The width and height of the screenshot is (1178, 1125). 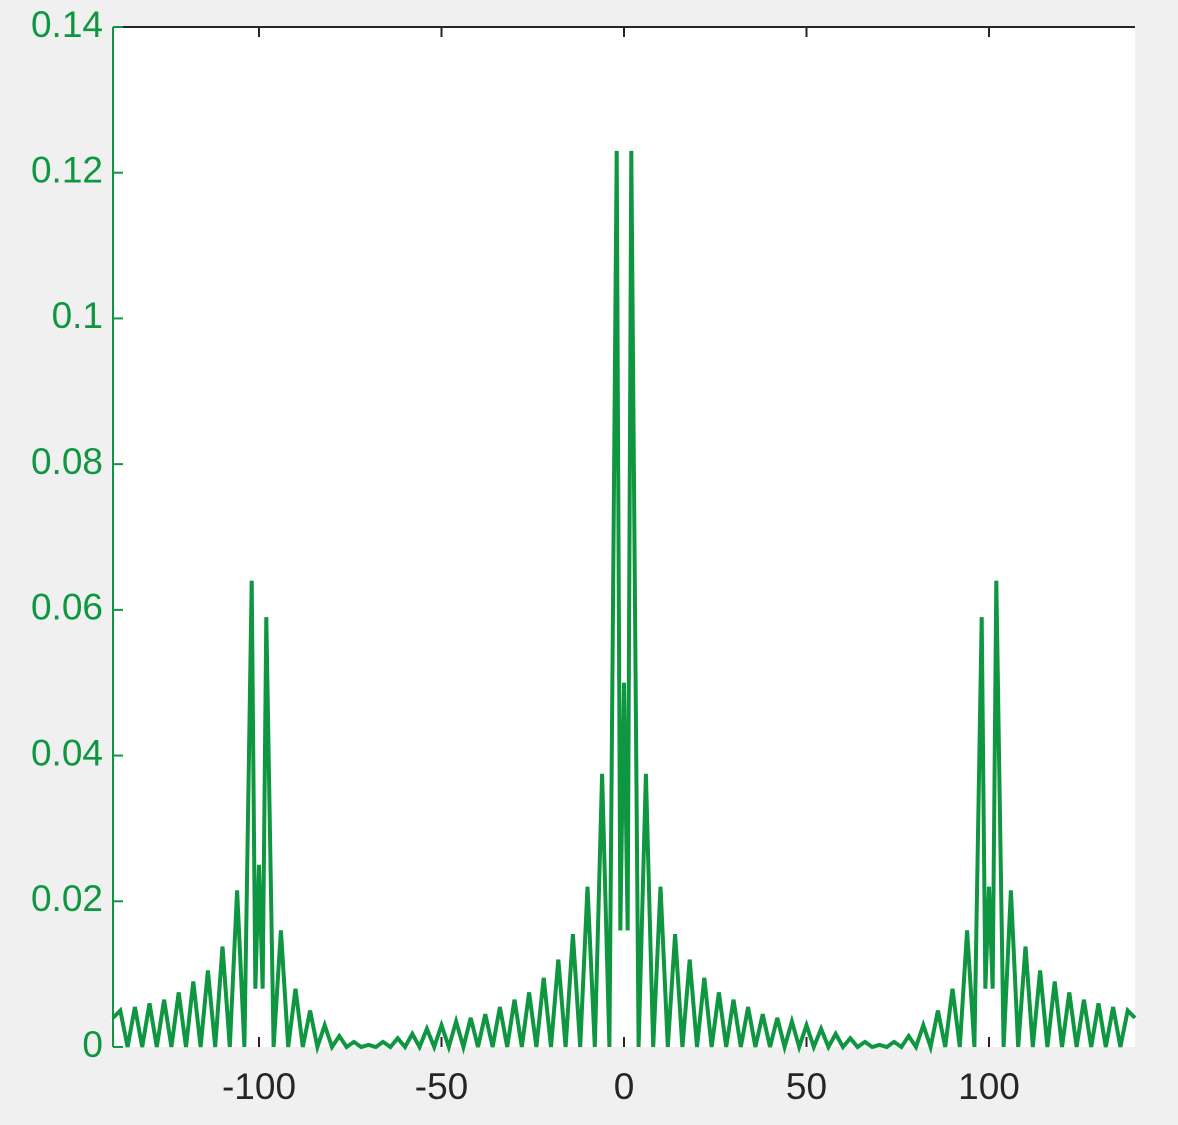 What do you see at coordinates (67, 752) in the screenshot?
I see `y-tick-label: 0.04` at bounding box center [67, 752].